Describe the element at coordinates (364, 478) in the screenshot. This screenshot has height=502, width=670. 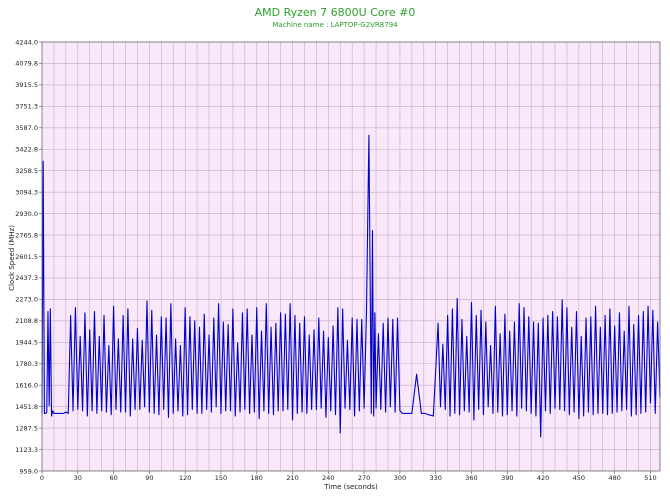
I see `x-tick-label: 270` at that location.